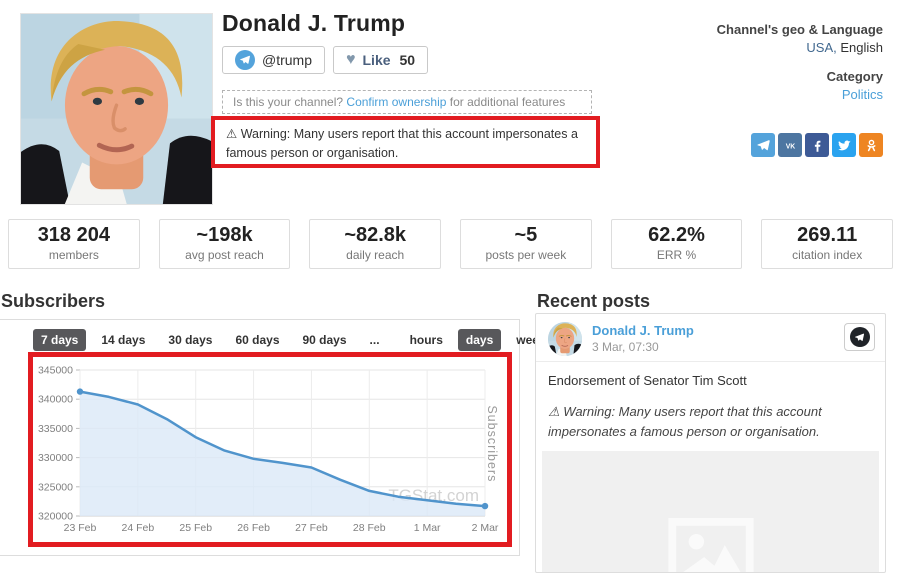  What do you see at coordinates (53, 301) in the screenshot?
I see `subscribers-section-title: Subscribers` at bounding box center [53, 301].